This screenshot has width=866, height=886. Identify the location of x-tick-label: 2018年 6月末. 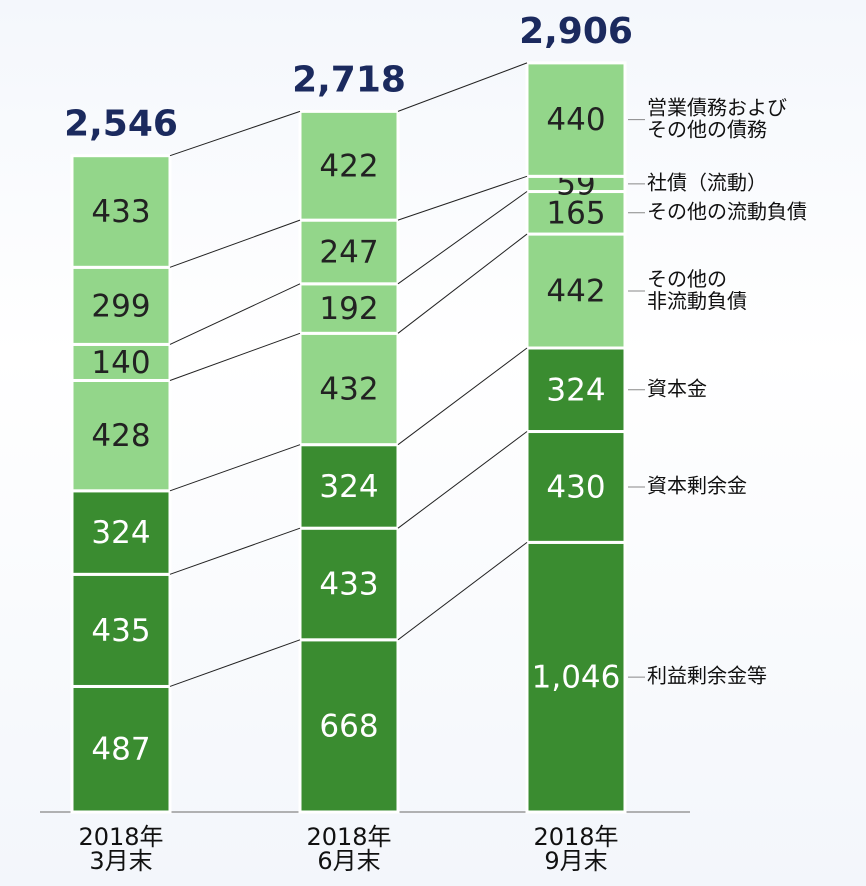
(348, 849).